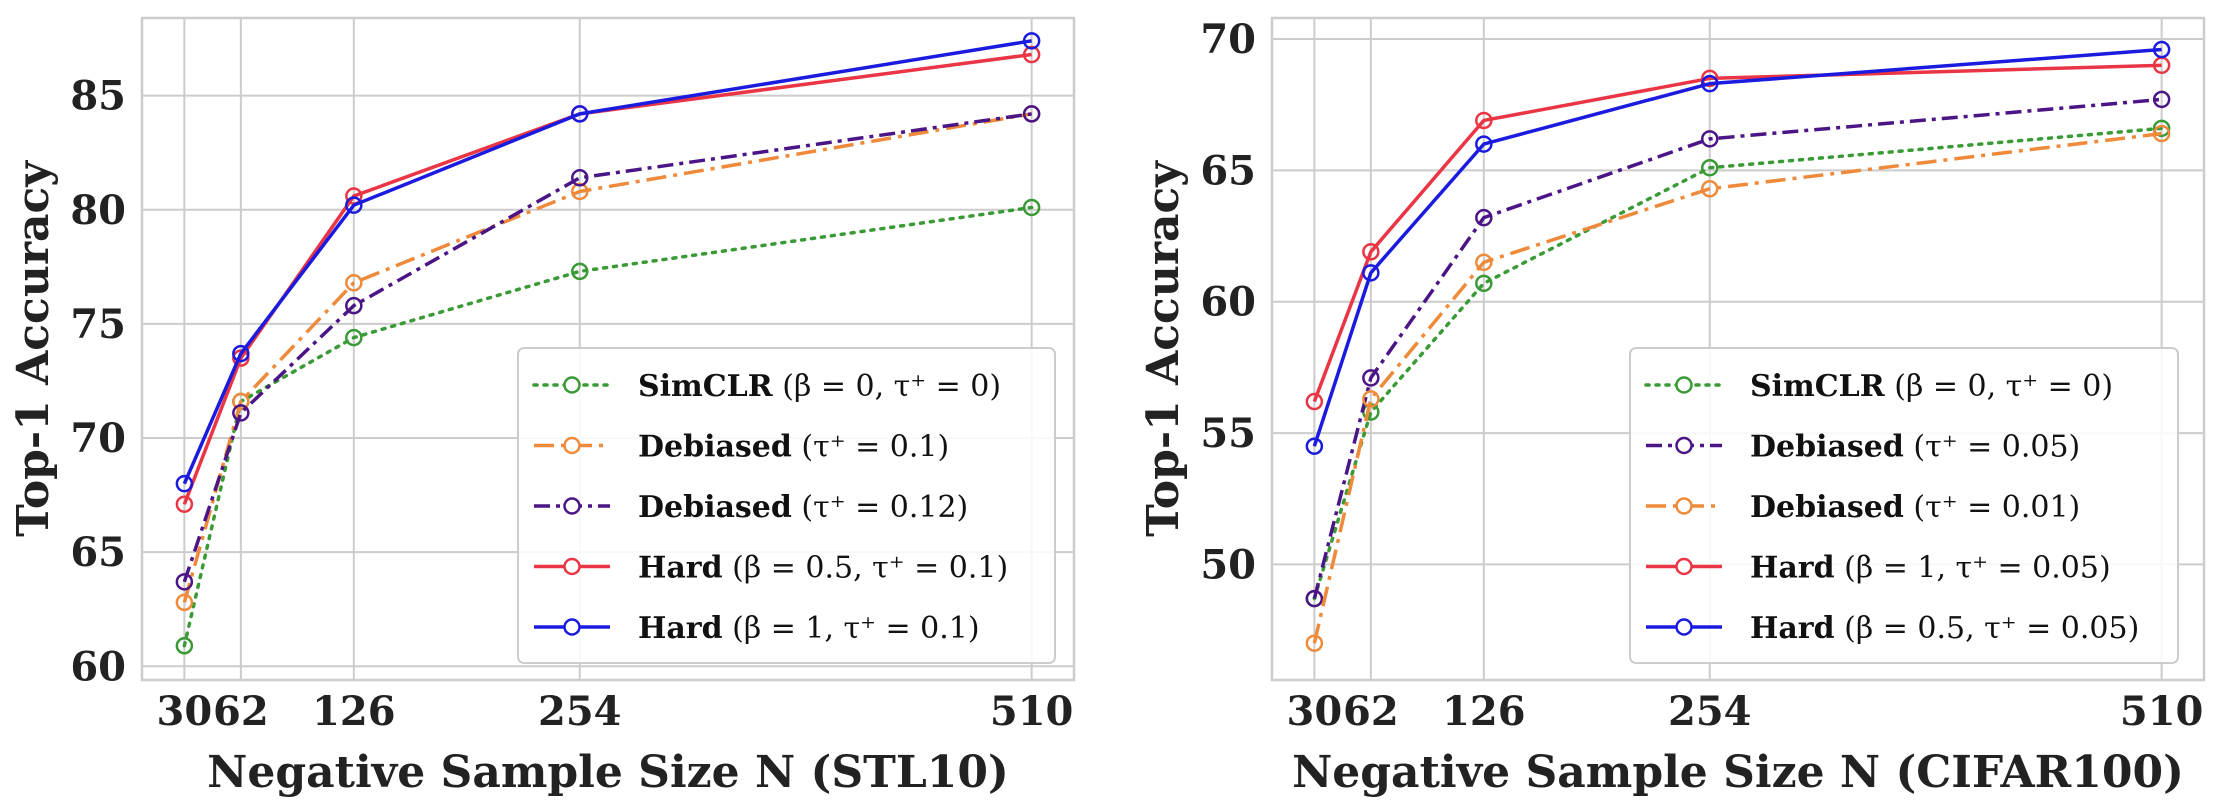 Image resolution: width=2224 pixels, height=811 pixels. Describe the element at coordinates (1944, 628) in the screenshot. I see `legend-label: Hard (β = 0.5, τ⁺ = 0.05)` at that location.